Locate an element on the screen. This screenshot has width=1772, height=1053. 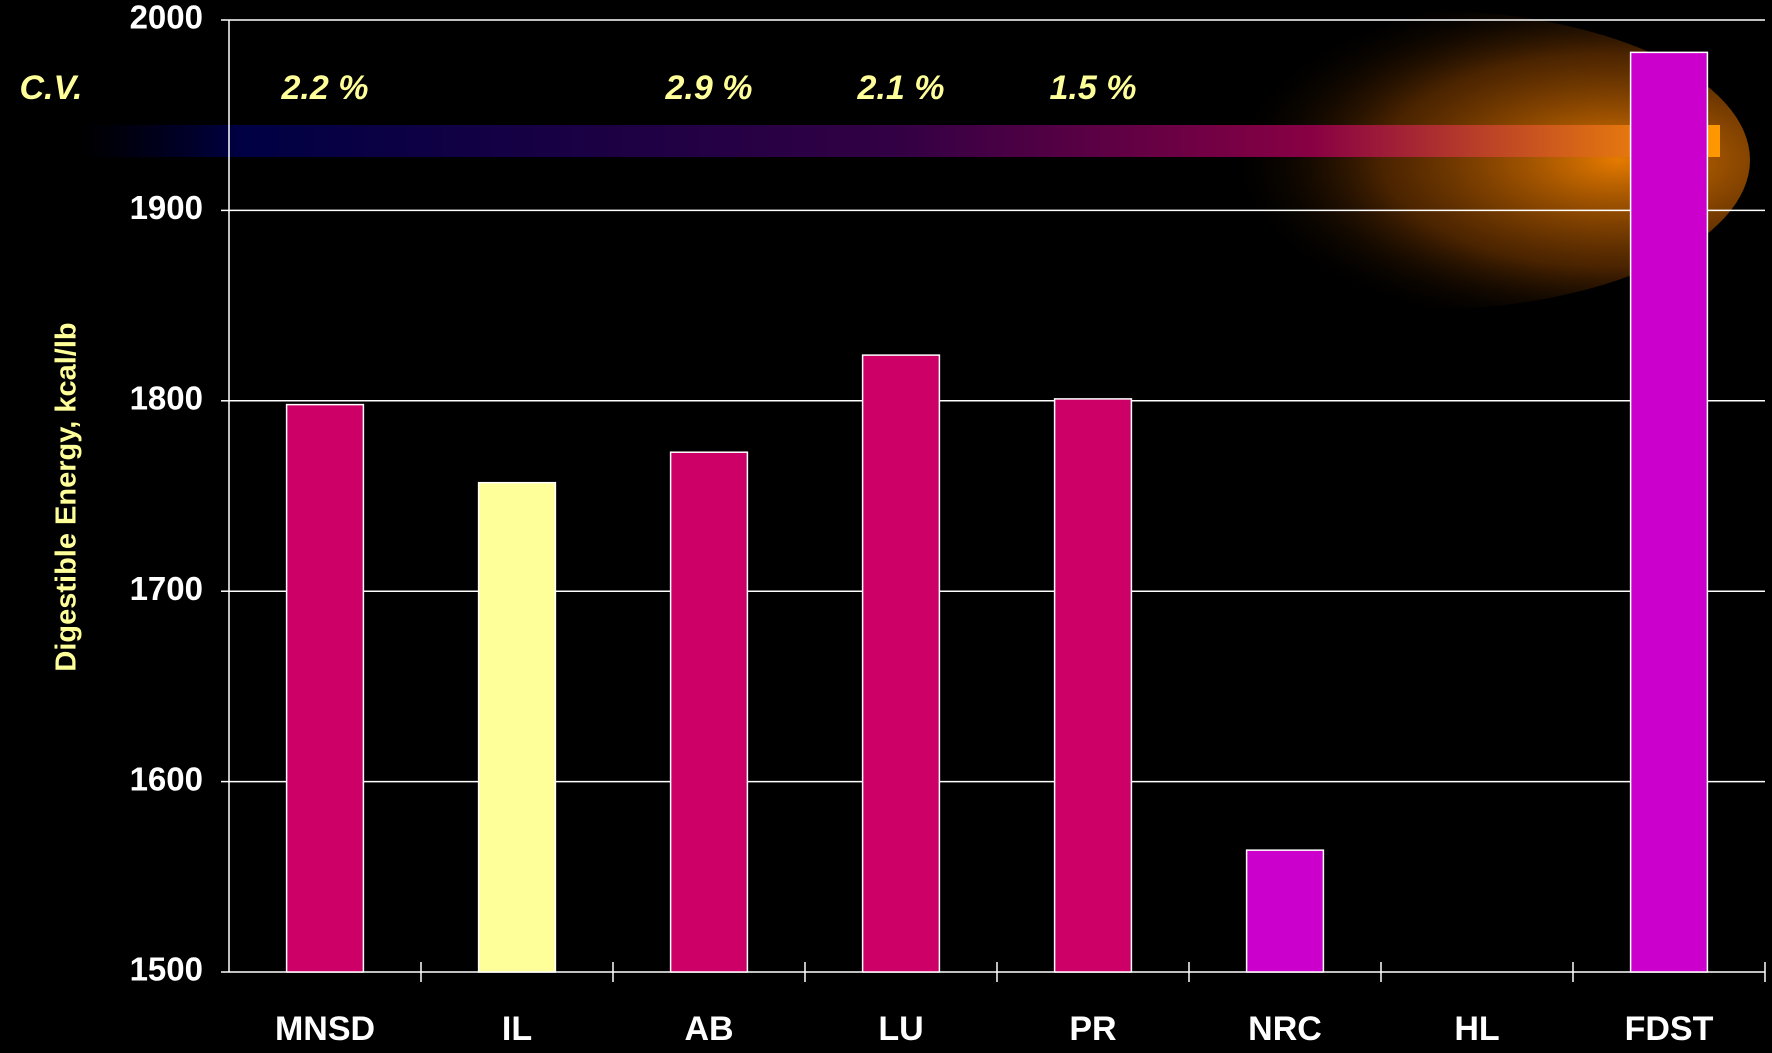
x-tick-label: HL is located at coordinates (1476, 1029).